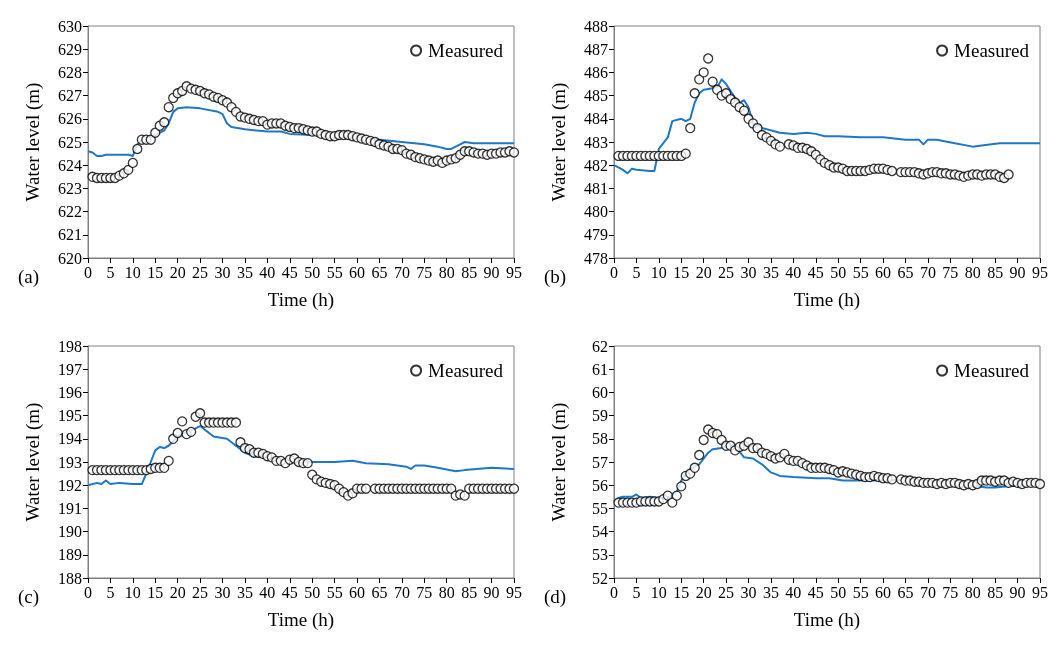 The height and width of the screenshot is (664, 1063). I want to click on y-tick-label: 195, so click(70, 416).